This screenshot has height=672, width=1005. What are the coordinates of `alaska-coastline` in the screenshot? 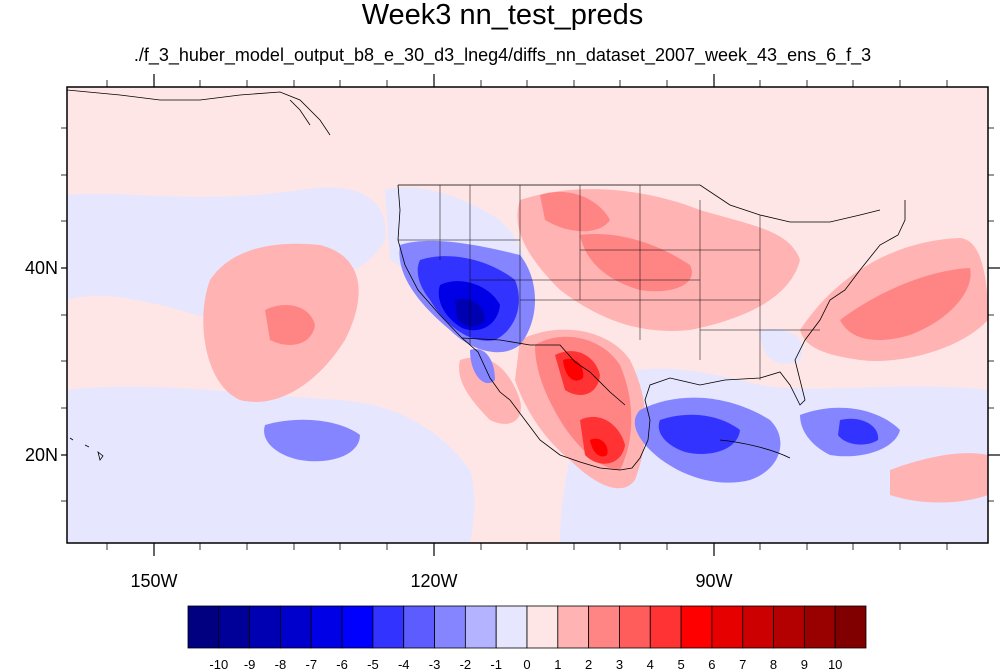 It's located at (199, 112).